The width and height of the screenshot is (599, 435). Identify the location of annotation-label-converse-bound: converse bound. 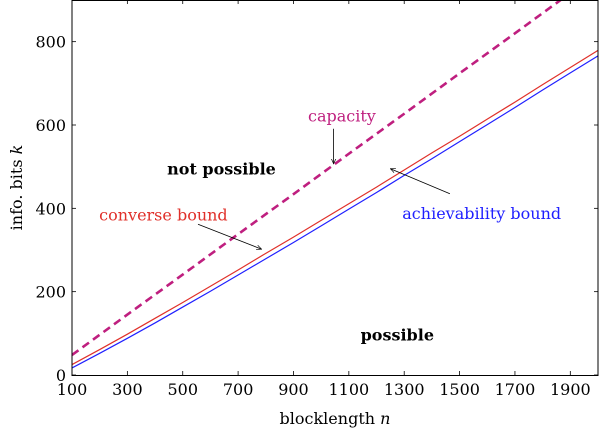
(163, 214).